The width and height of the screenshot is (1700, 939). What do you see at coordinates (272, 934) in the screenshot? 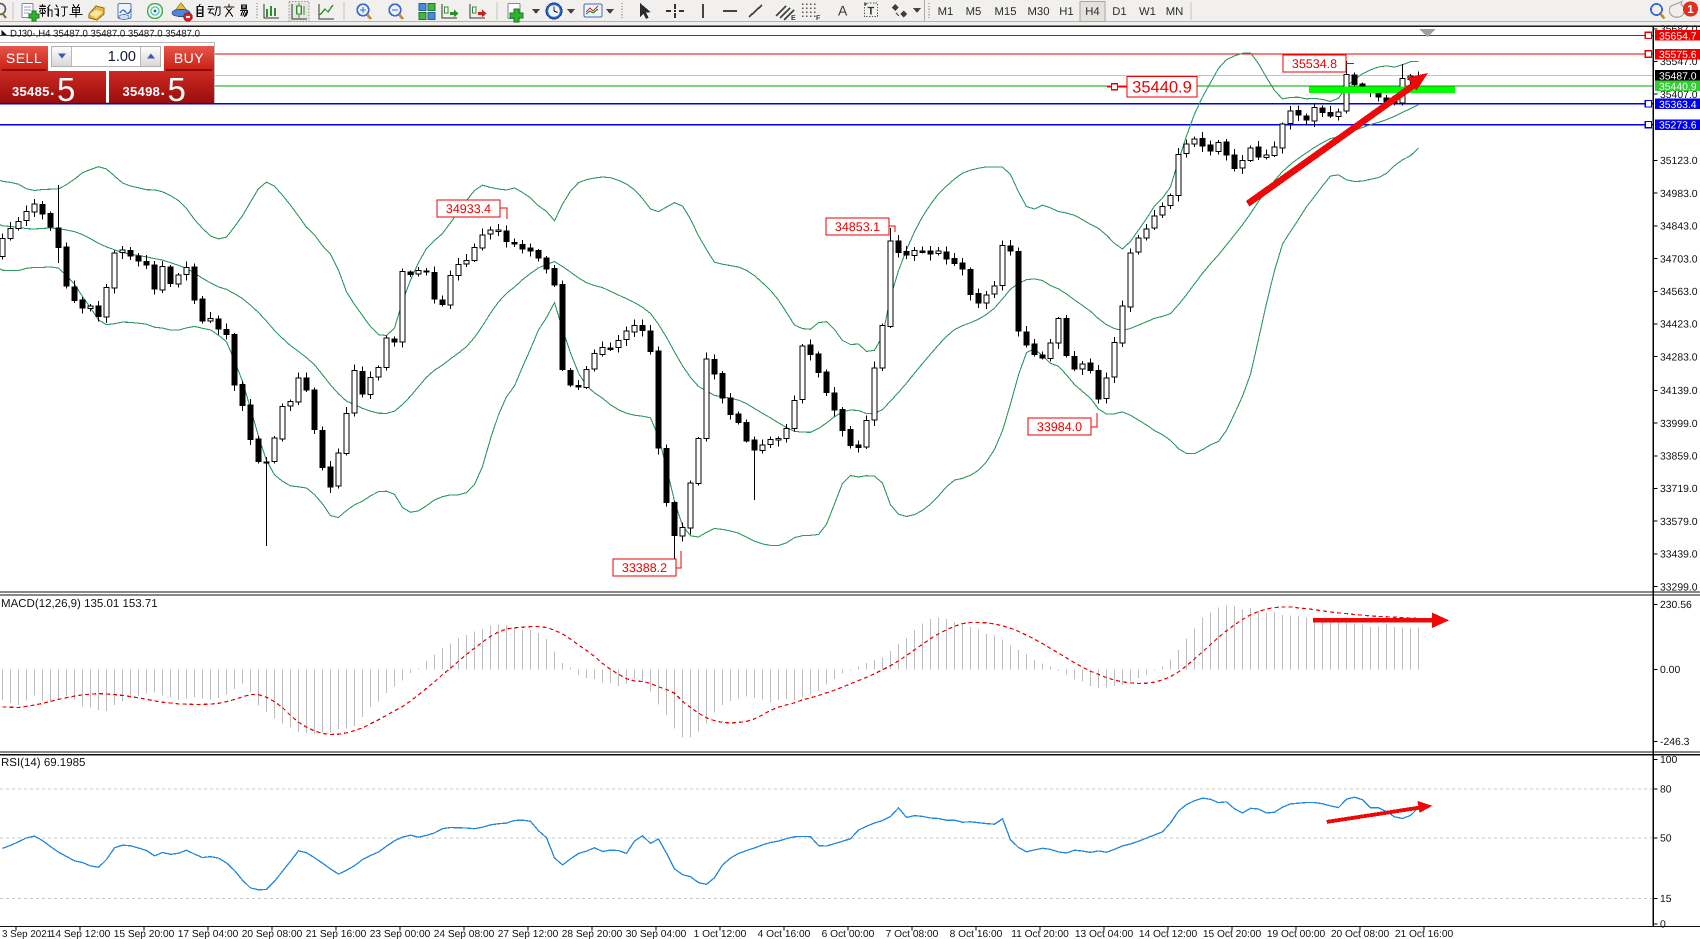
I see `svg-text: 20 Sep 08:00` at bounding box center [272, 934].